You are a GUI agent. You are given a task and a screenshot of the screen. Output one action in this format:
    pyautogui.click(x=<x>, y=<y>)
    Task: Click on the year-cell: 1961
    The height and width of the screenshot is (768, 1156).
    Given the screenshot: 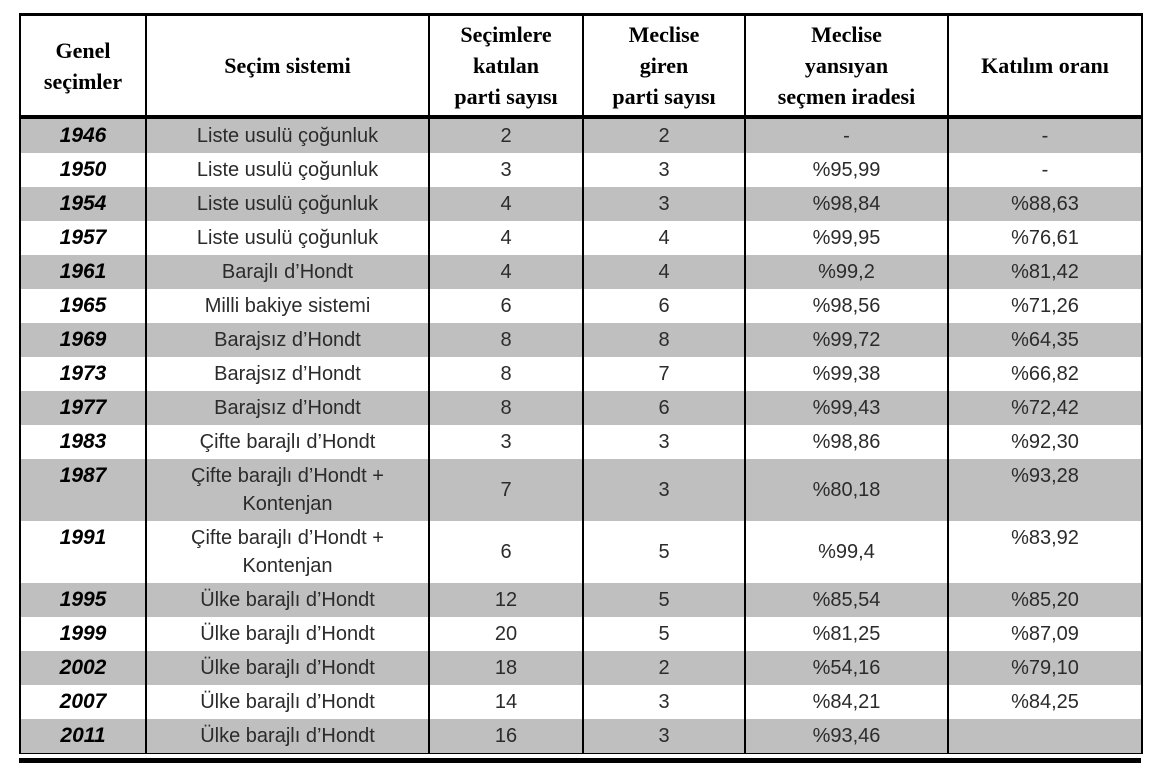 What is the action you would take?
    pyautogui.click(x=83, y=272)
    